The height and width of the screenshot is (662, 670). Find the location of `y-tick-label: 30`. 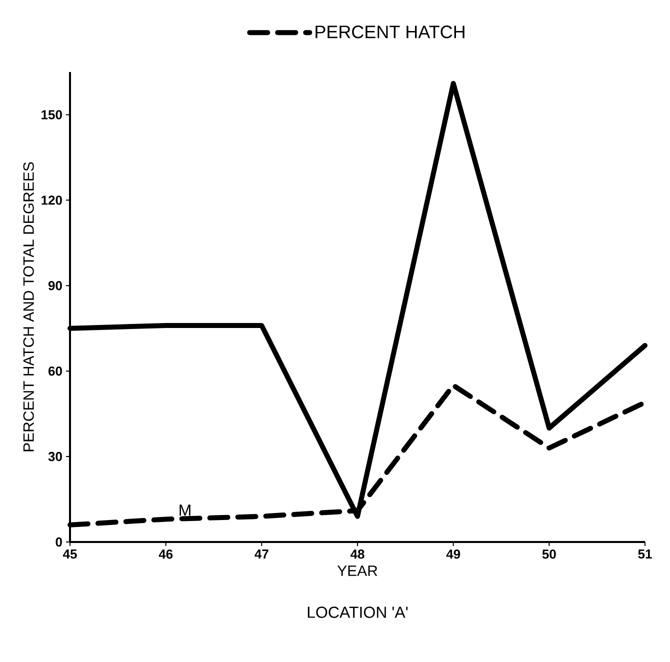

y-tick-label: 30 is located at coordinates (55, 457).